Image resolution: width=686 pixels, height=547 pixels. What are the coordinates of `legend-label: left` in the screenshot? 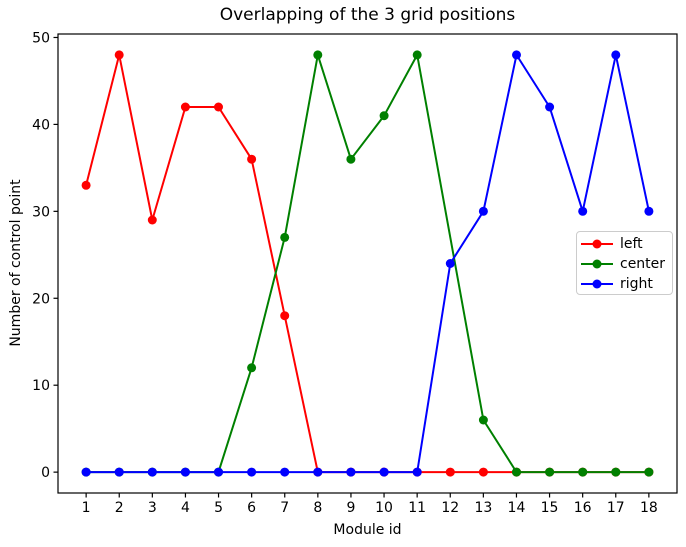 It's located at (631, 244).